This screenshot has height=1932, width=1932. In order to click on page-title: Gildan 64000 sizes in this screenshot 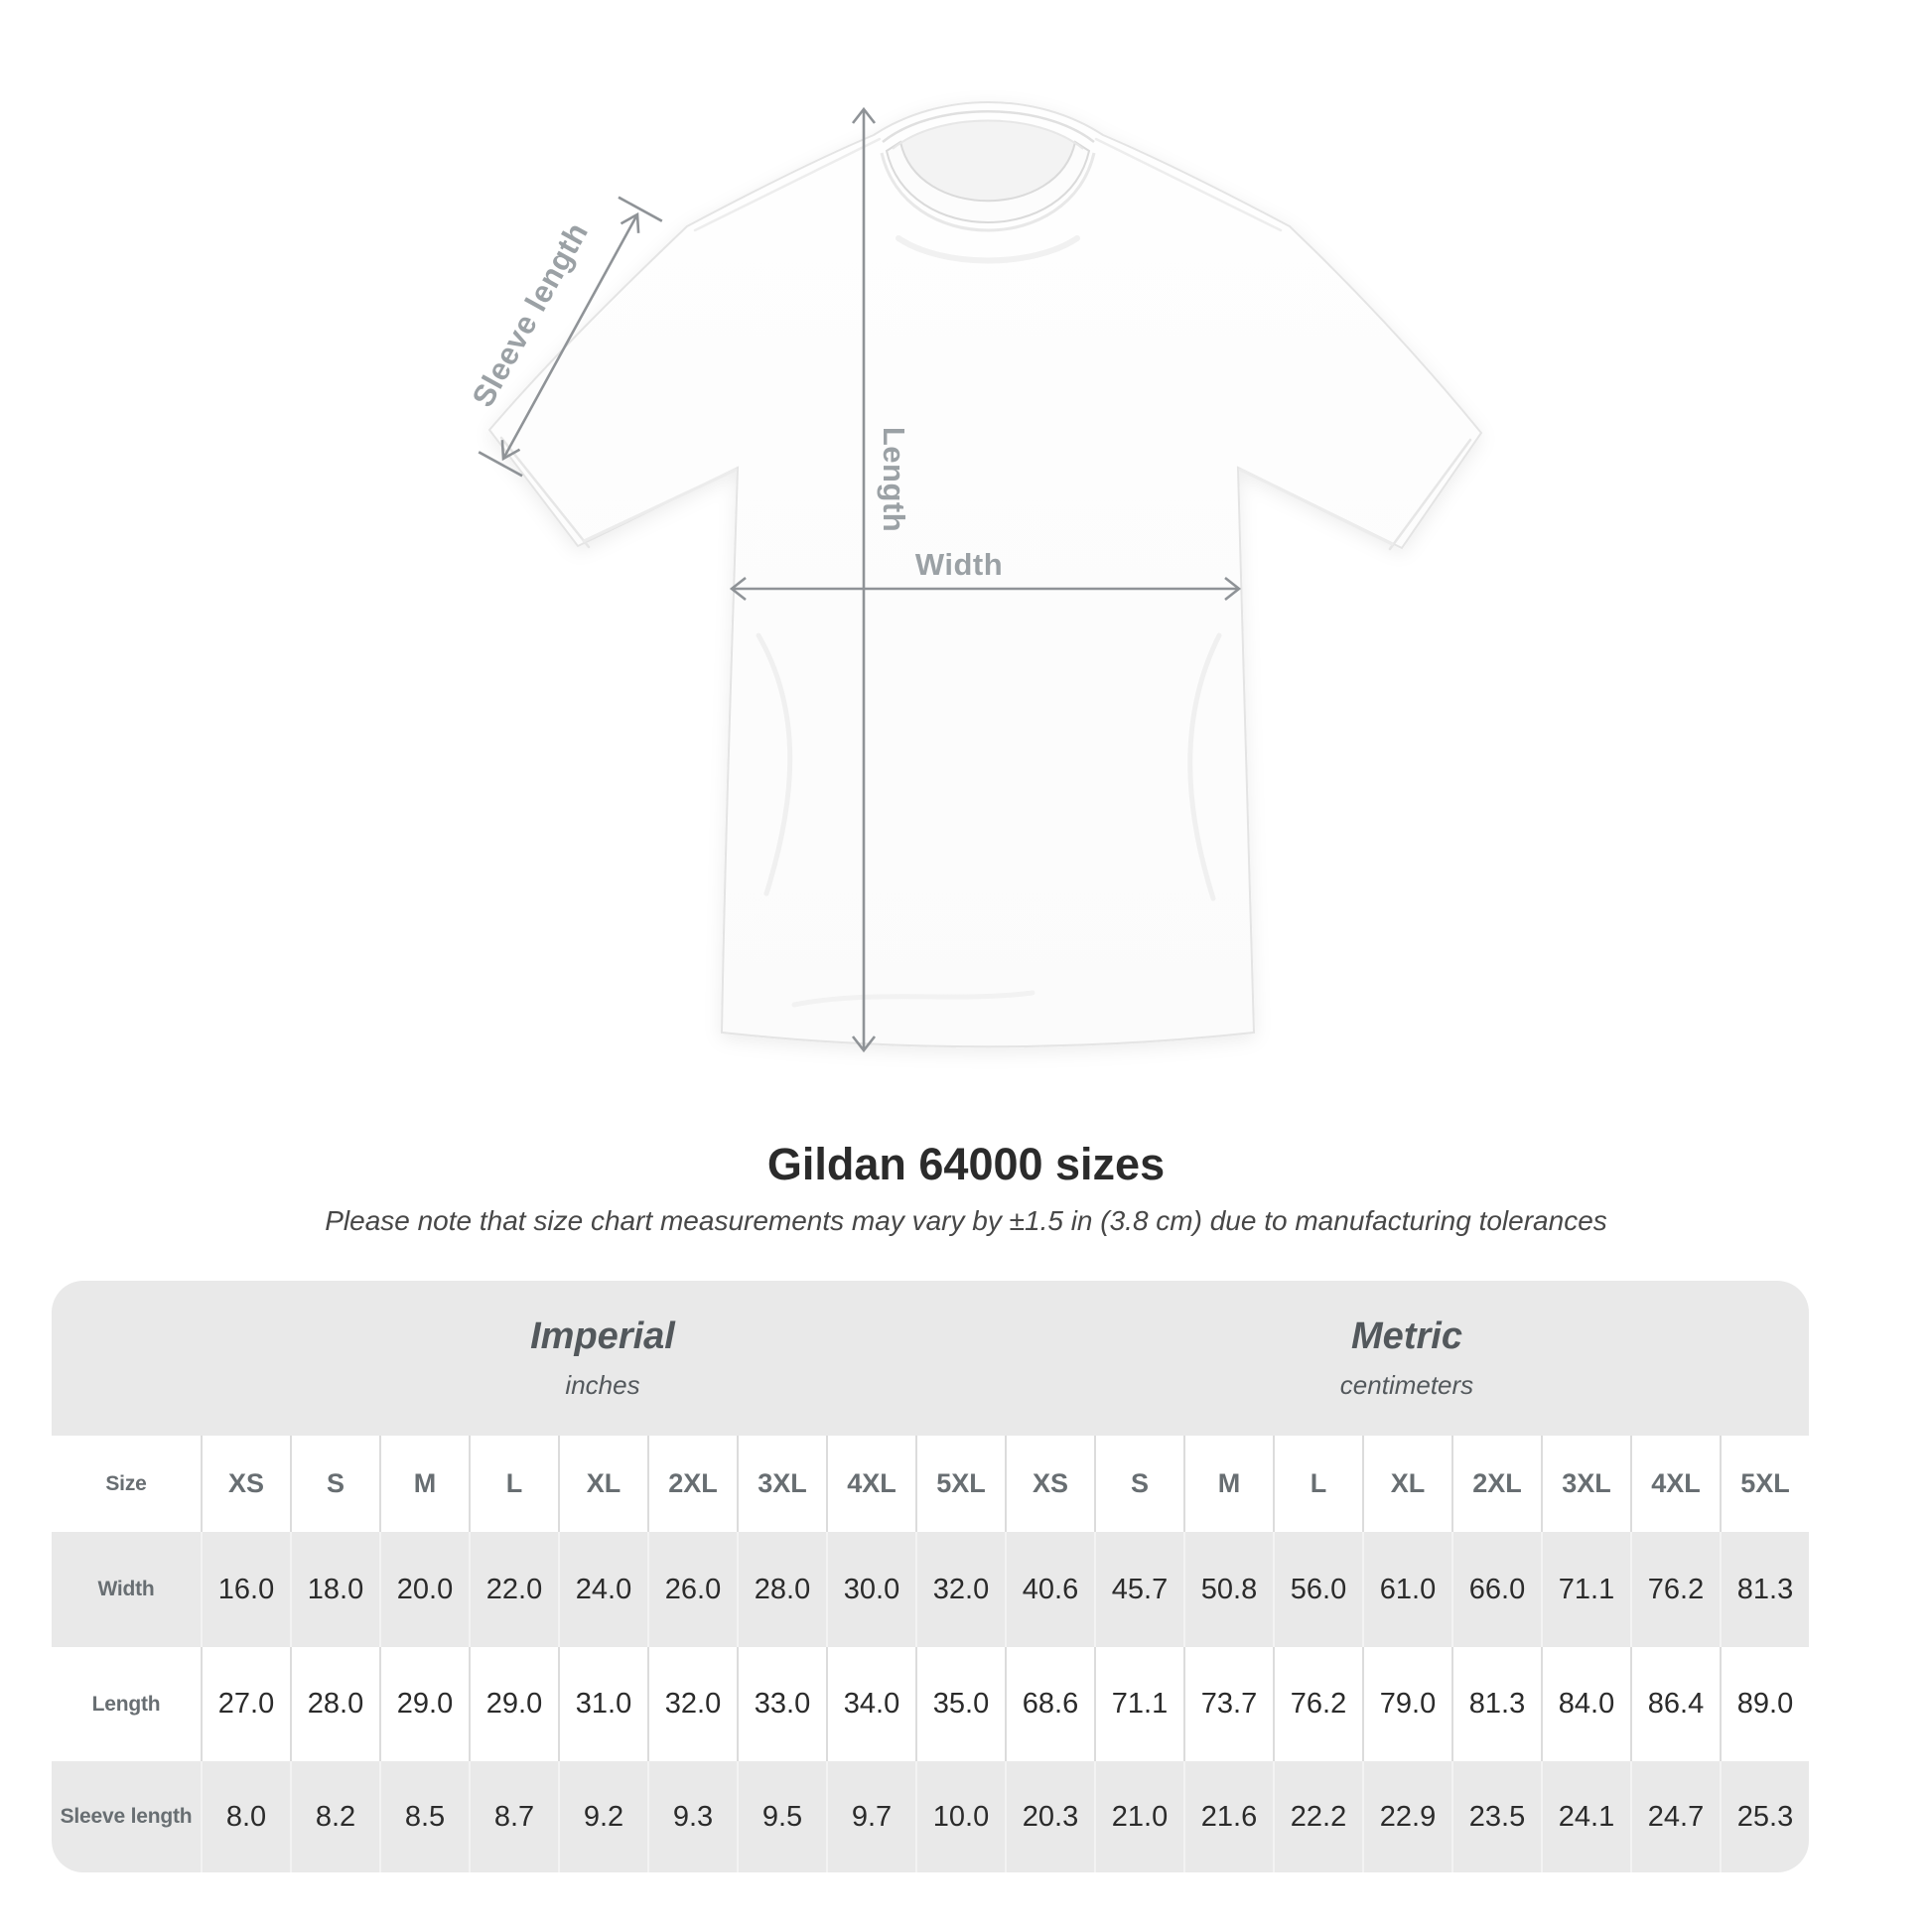, I will do `click(966, 1164)`.